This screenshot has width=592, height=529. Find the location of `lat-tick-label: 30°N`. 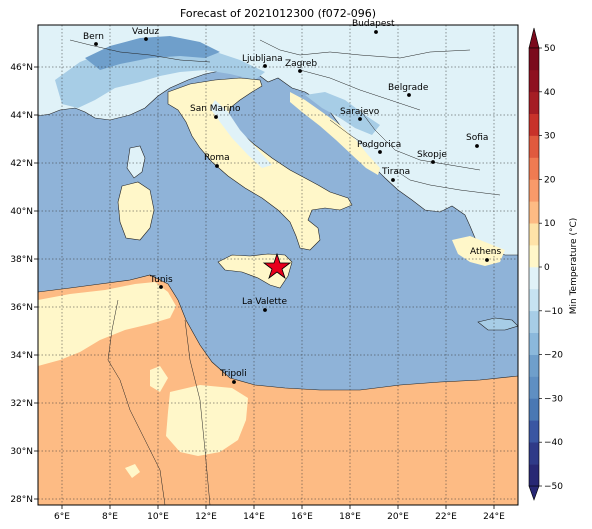

lat-tick-label: 30°N is located at coordinates (21, 452).